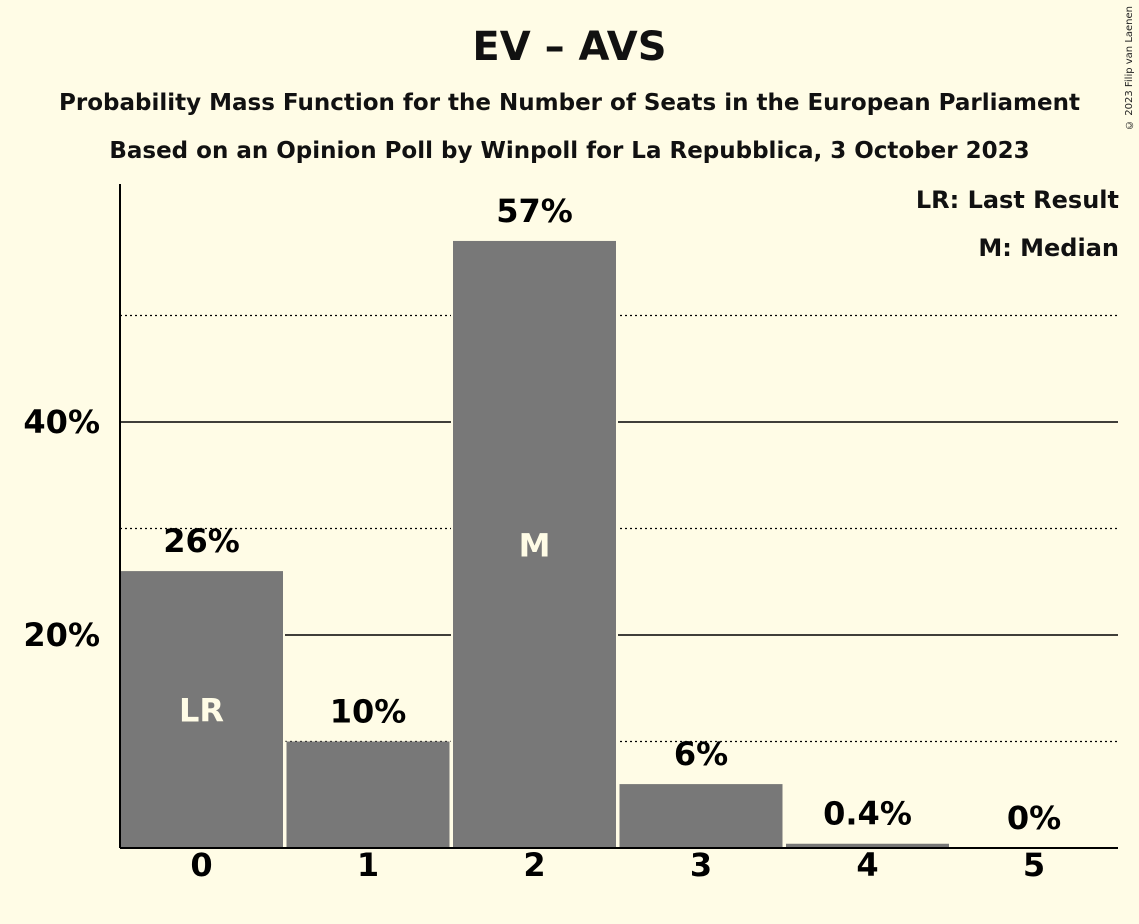 This screenshot has width=1139, height=924. I want to click on x-tick-label: 4, so click(867, 865).